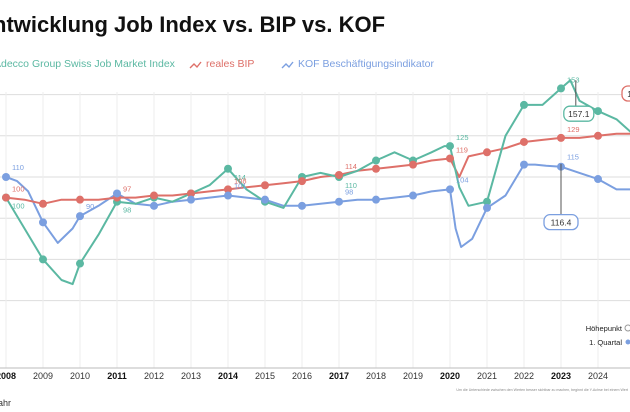 This screenshot has height=412, width=630. Describe the element at coordinates (191, 376) in the screenshot. I see `x-tick-label: 2013` at that location.